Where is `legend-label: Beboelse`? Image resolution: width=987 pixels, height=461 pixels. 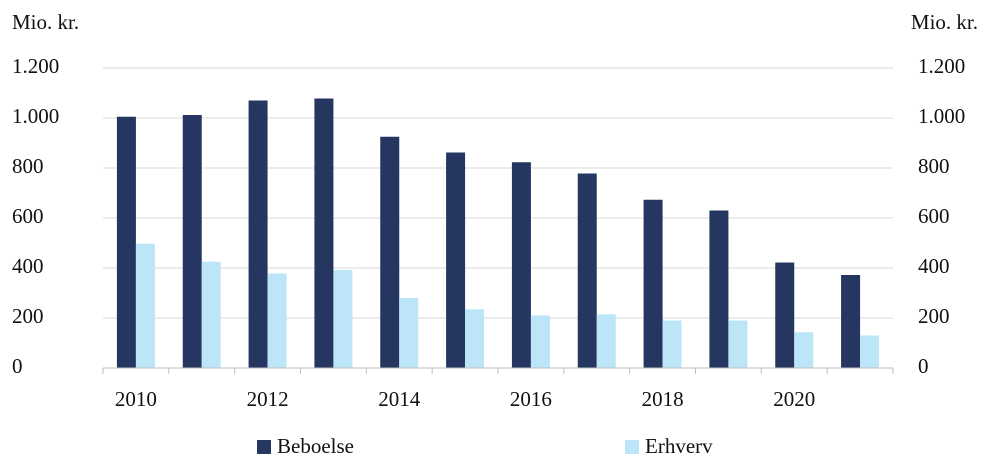 legend-label: Beboelse is located at coordinates (315, 446).